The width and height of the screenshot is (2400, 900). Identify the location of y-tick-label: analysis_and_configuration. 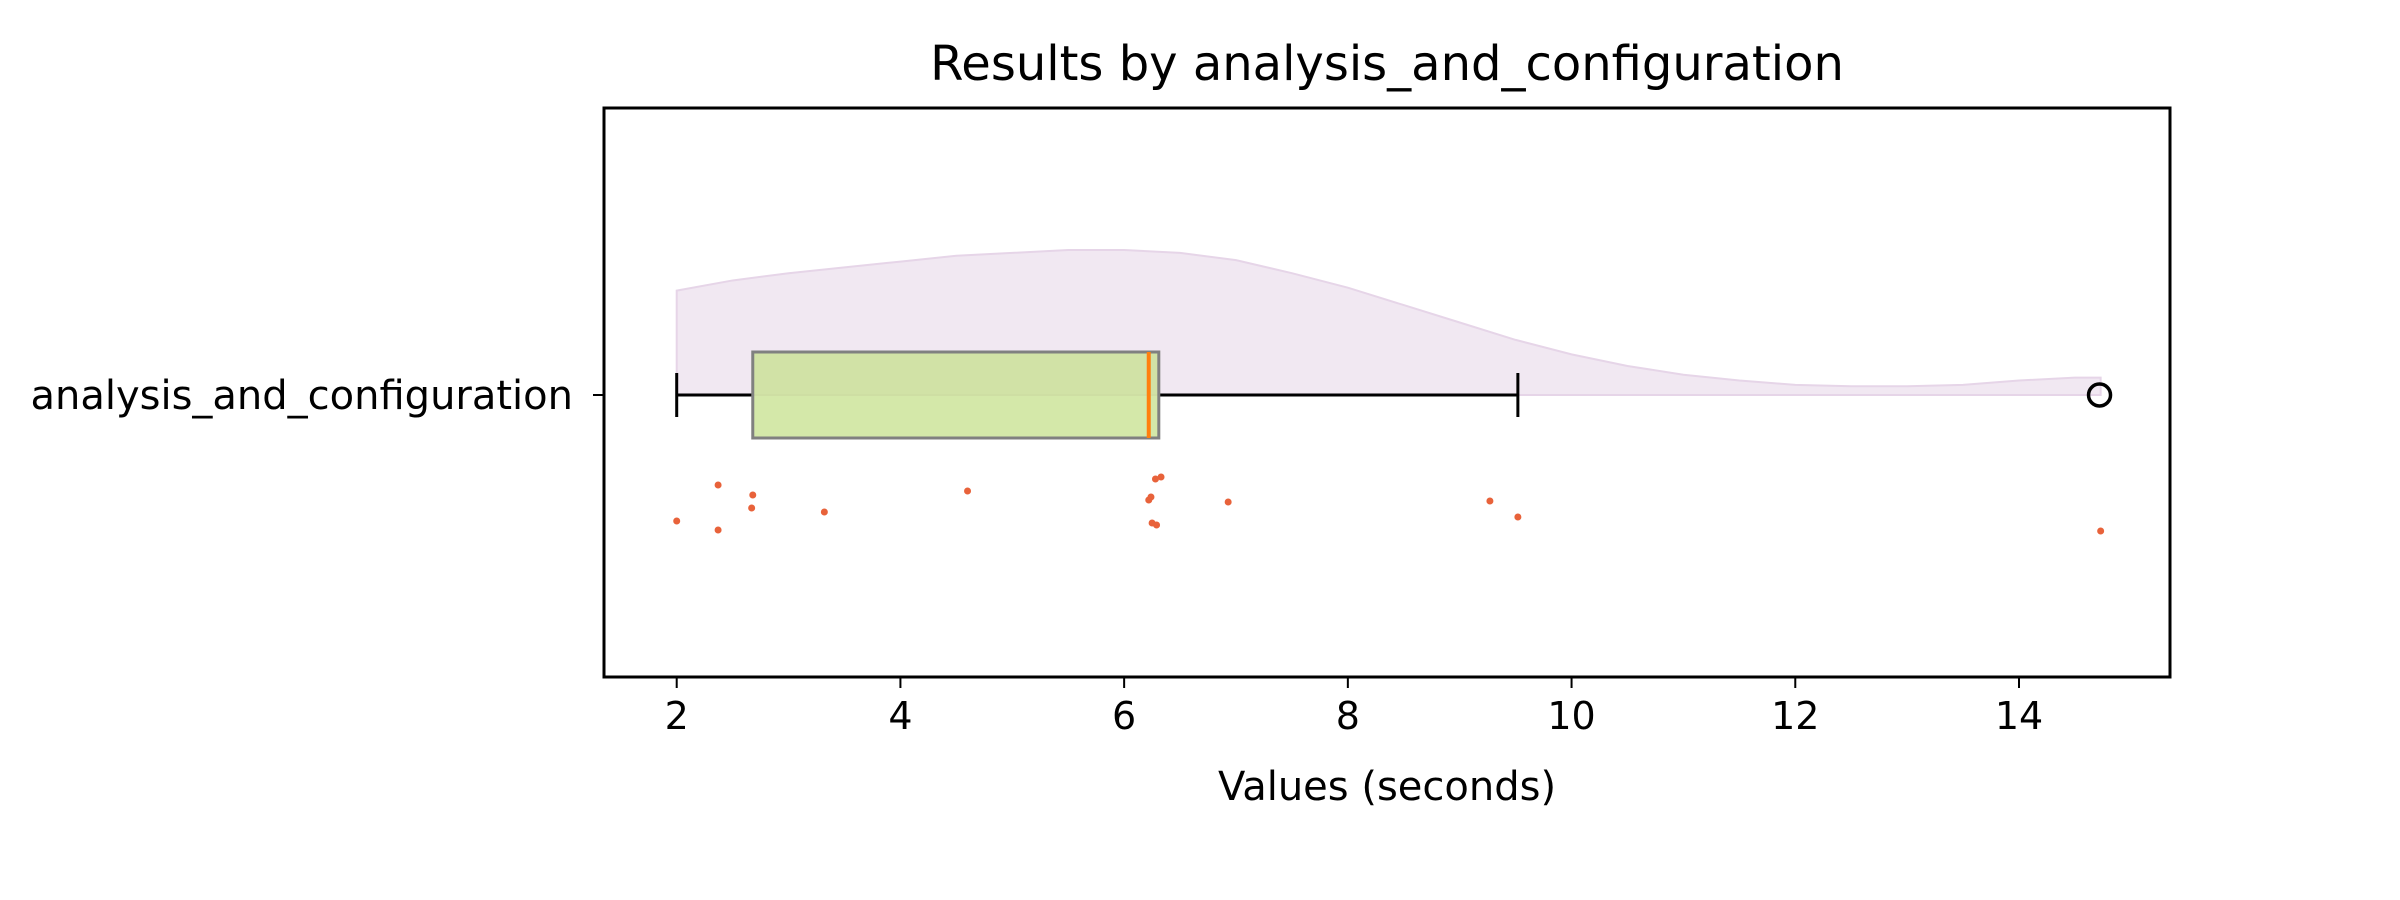
(301, 396).